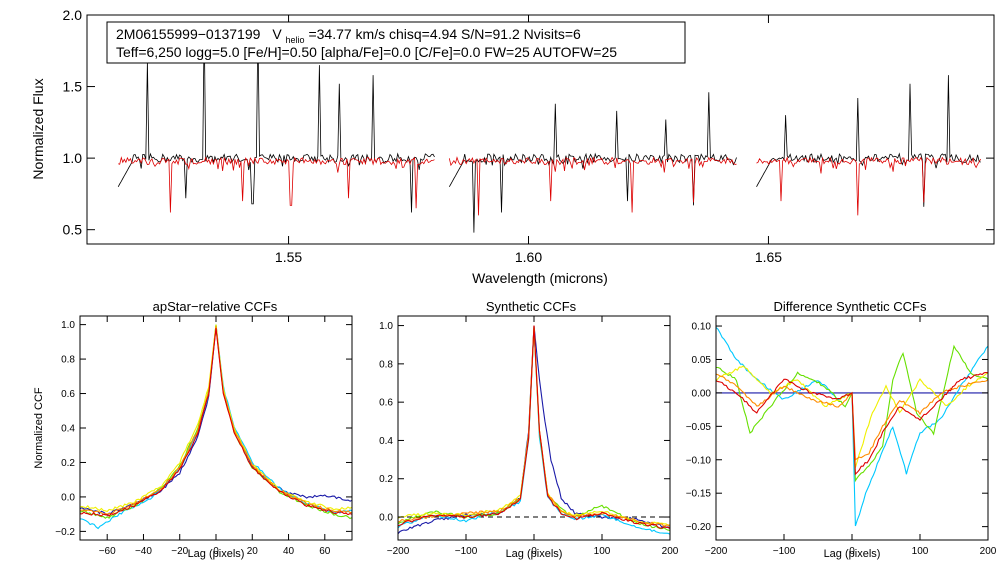 This screenshot has height=581, width=1008. Describe the element at coordinates (38, 128) in the screenshot. I see `spectrum-ylabel: Normalized Flux` at that location.